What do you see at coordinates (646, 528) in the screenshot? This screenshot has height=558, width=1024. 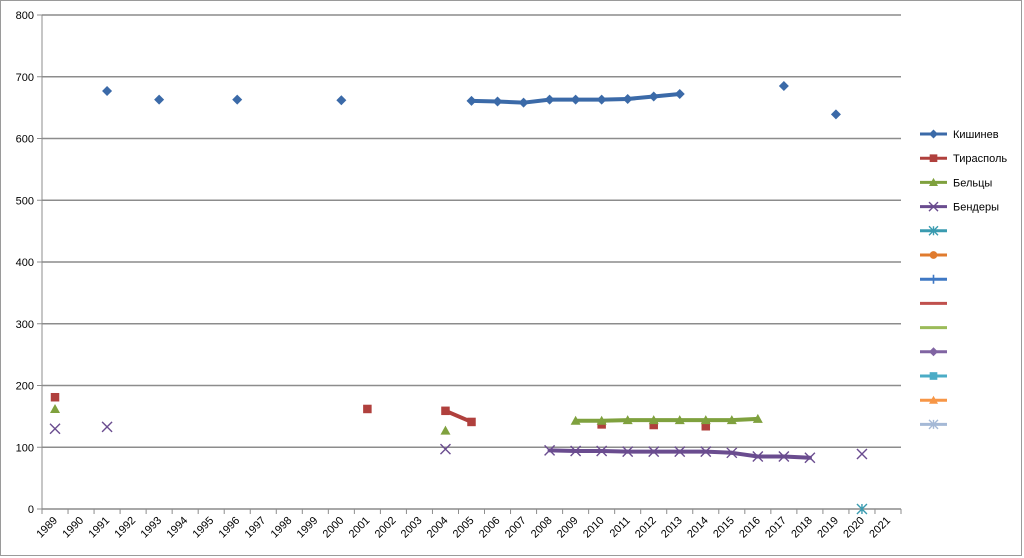 I see `x-tick-label: 2012` at bounding box center [646, 528].